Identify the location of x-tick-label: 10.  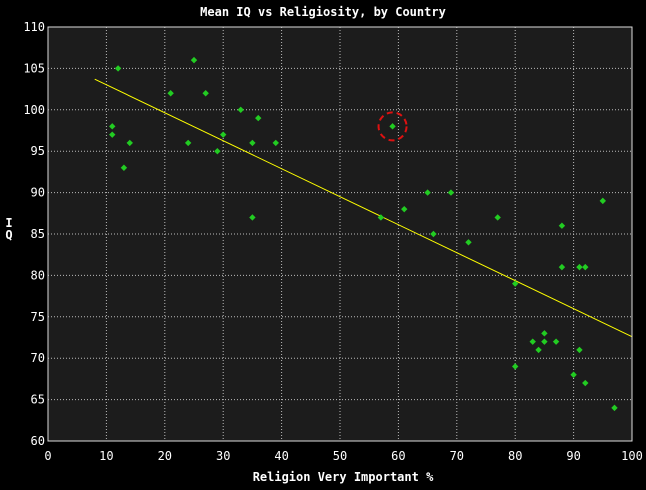
(106, 456).